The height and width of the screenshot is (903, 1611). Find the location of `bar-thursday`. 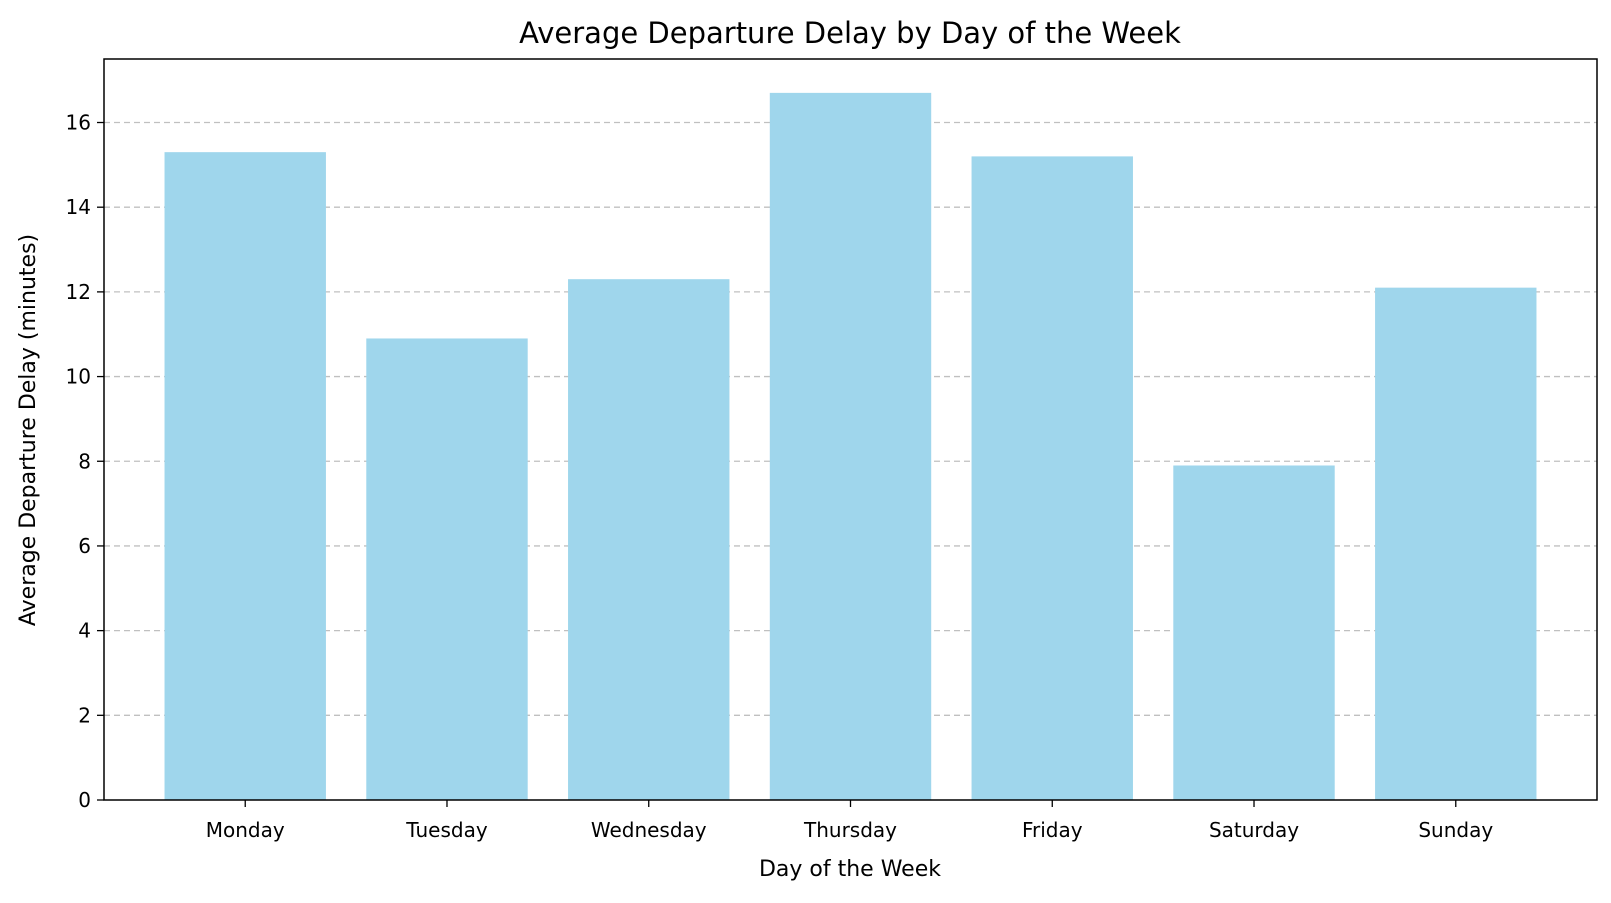

bar-thursday is located at coordinates (850, 446).